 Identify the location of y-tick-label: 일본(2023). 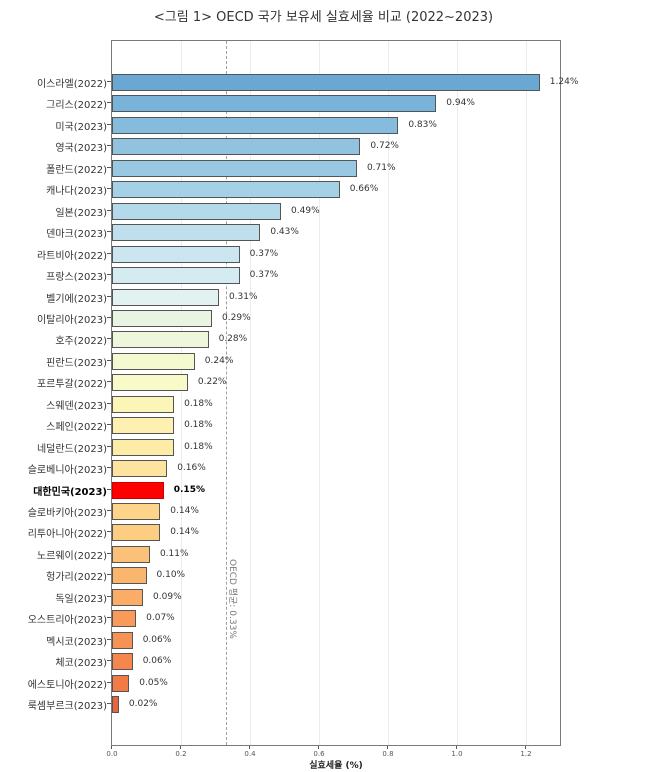
(81, 213).